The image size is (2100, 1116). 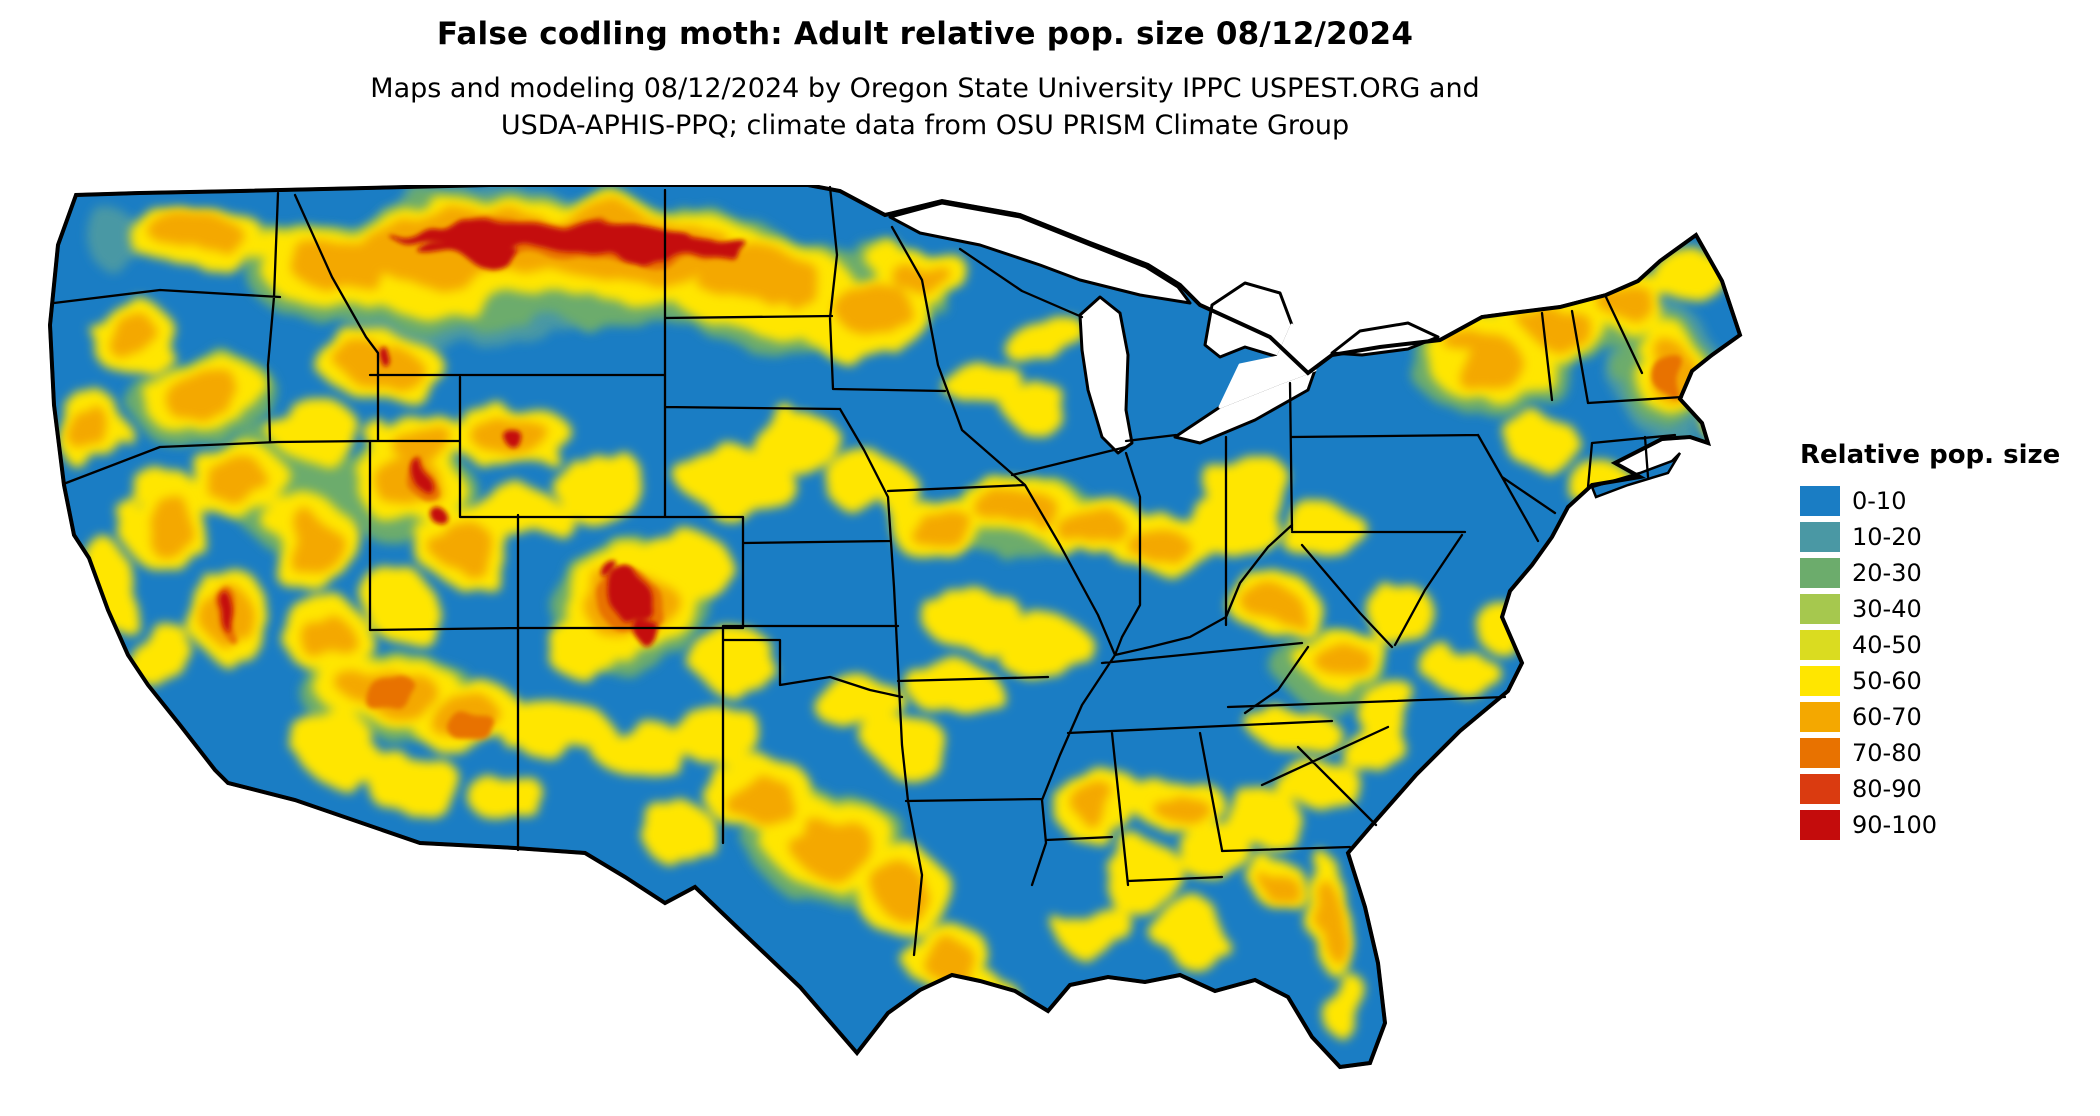 What do you see at coordinates (1945, 789) in the screenshot?
I see `legend-item: 80-90` at bounding box center [1945, 789].